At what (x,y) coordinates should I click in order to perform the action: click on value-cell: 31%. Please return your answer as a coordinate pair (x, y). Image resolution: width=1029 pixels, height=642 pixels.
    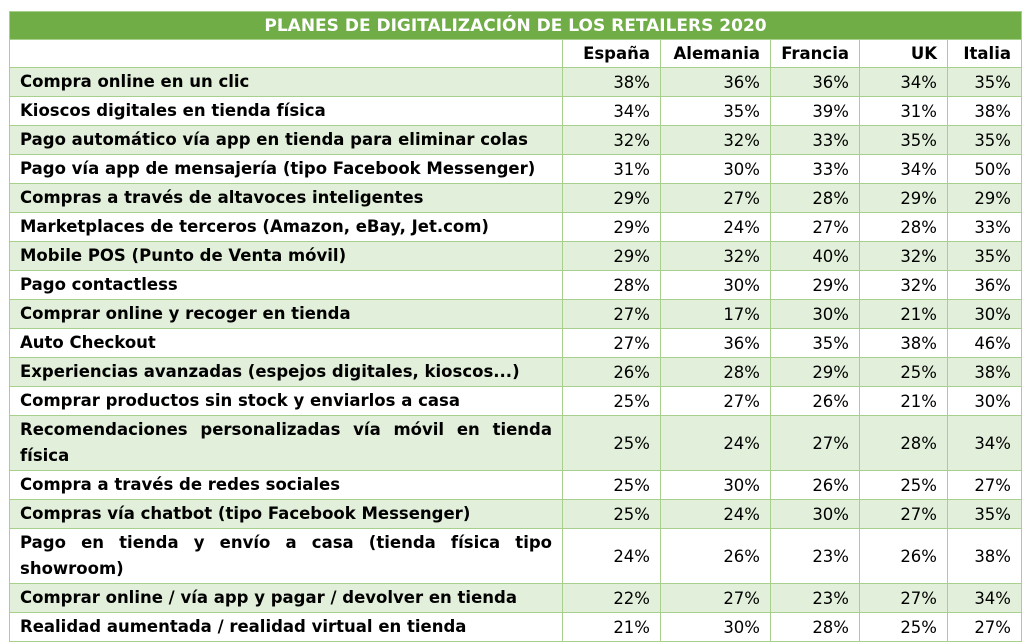
    Looking at the image, I should click on (903, 111).